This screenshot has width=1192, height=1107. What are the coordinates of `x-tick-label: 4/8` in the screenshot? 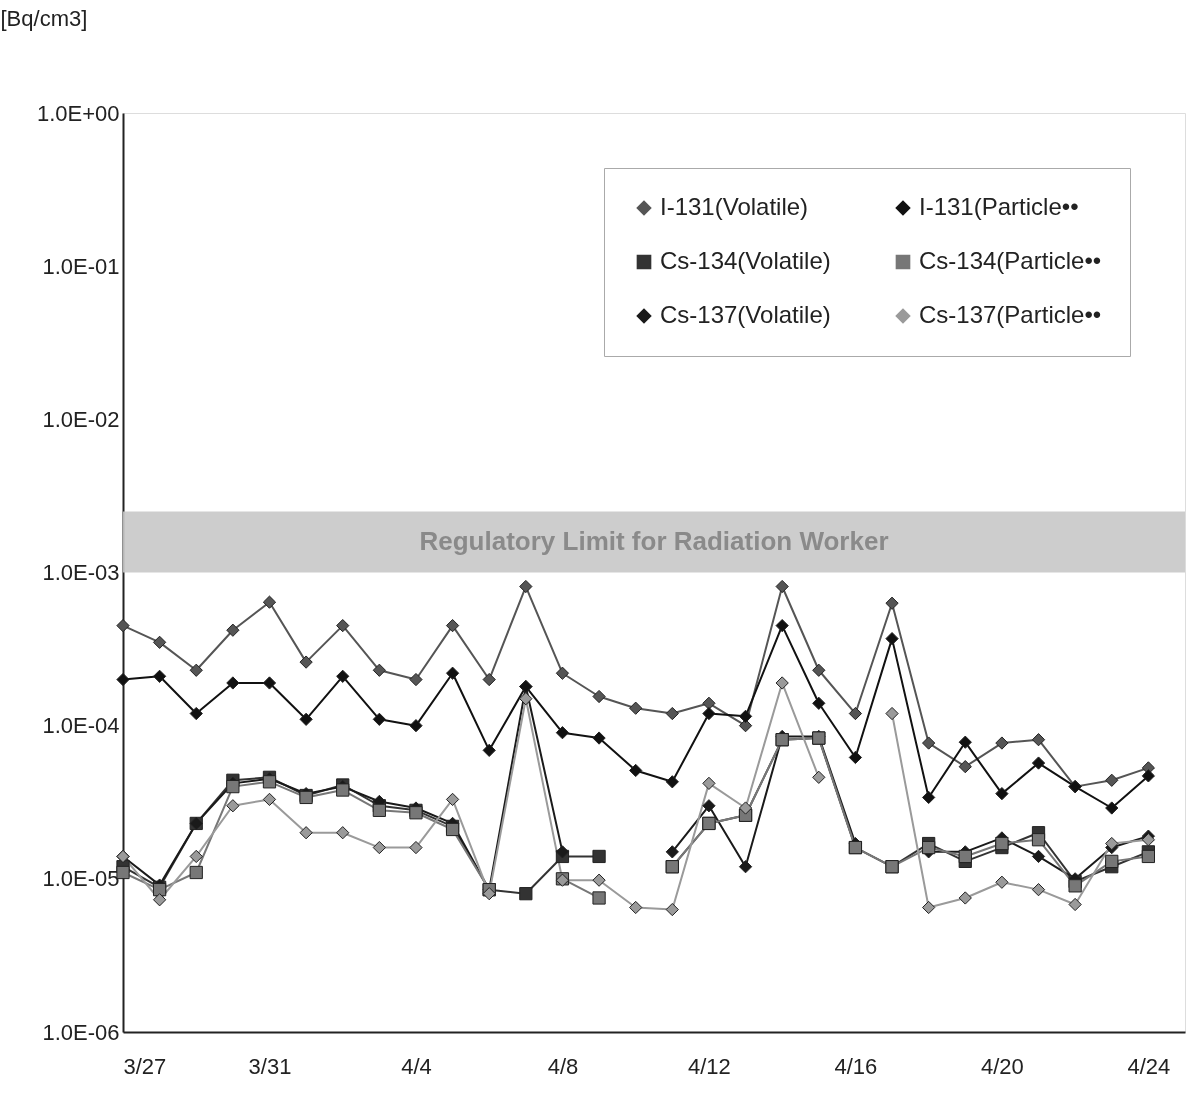 It's located at (563, 1066).